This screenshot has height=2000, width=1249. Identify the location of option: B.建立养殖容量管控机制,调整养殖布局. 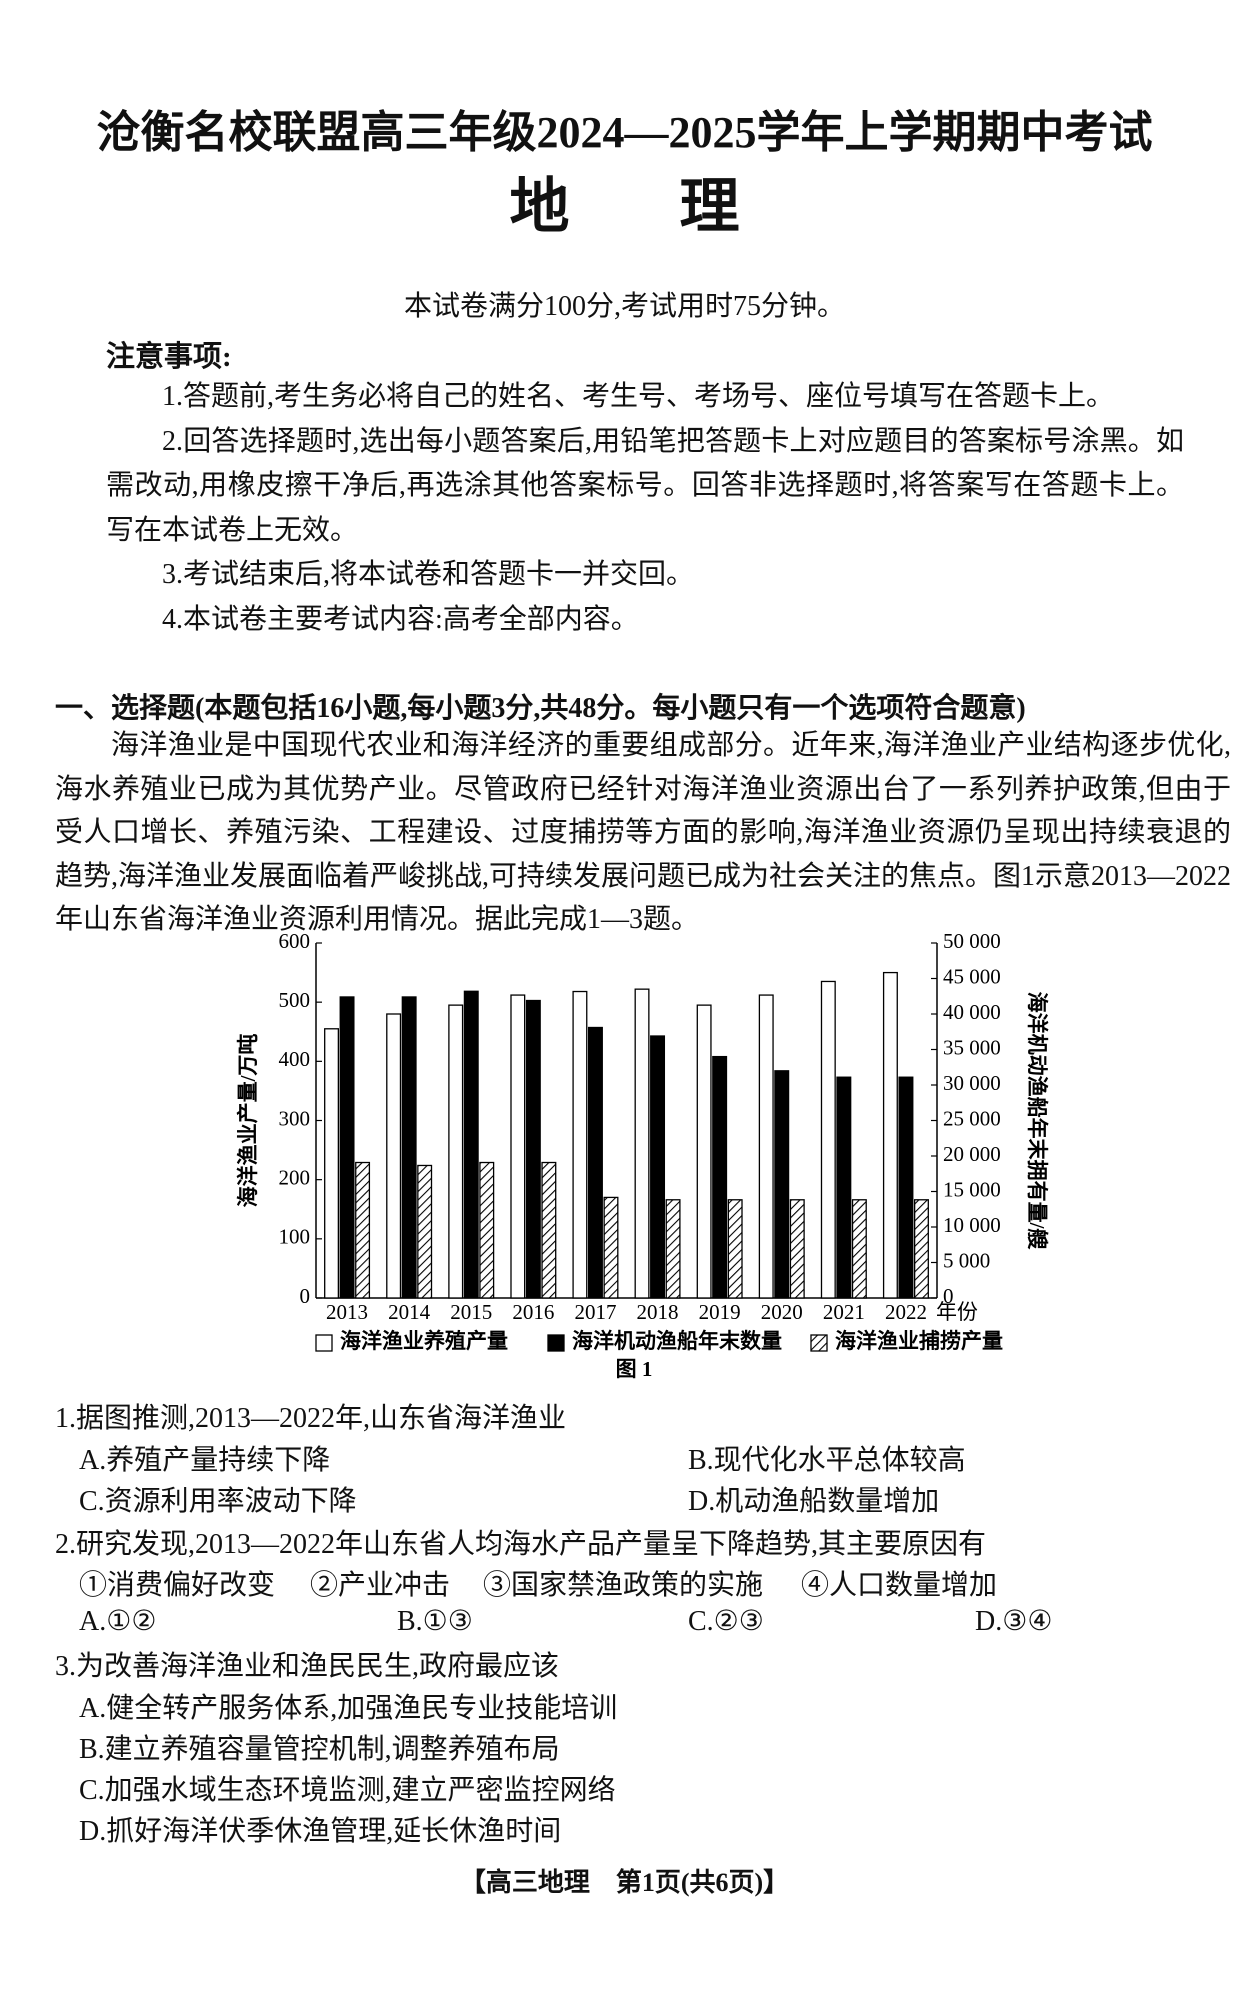
(319, 1749).